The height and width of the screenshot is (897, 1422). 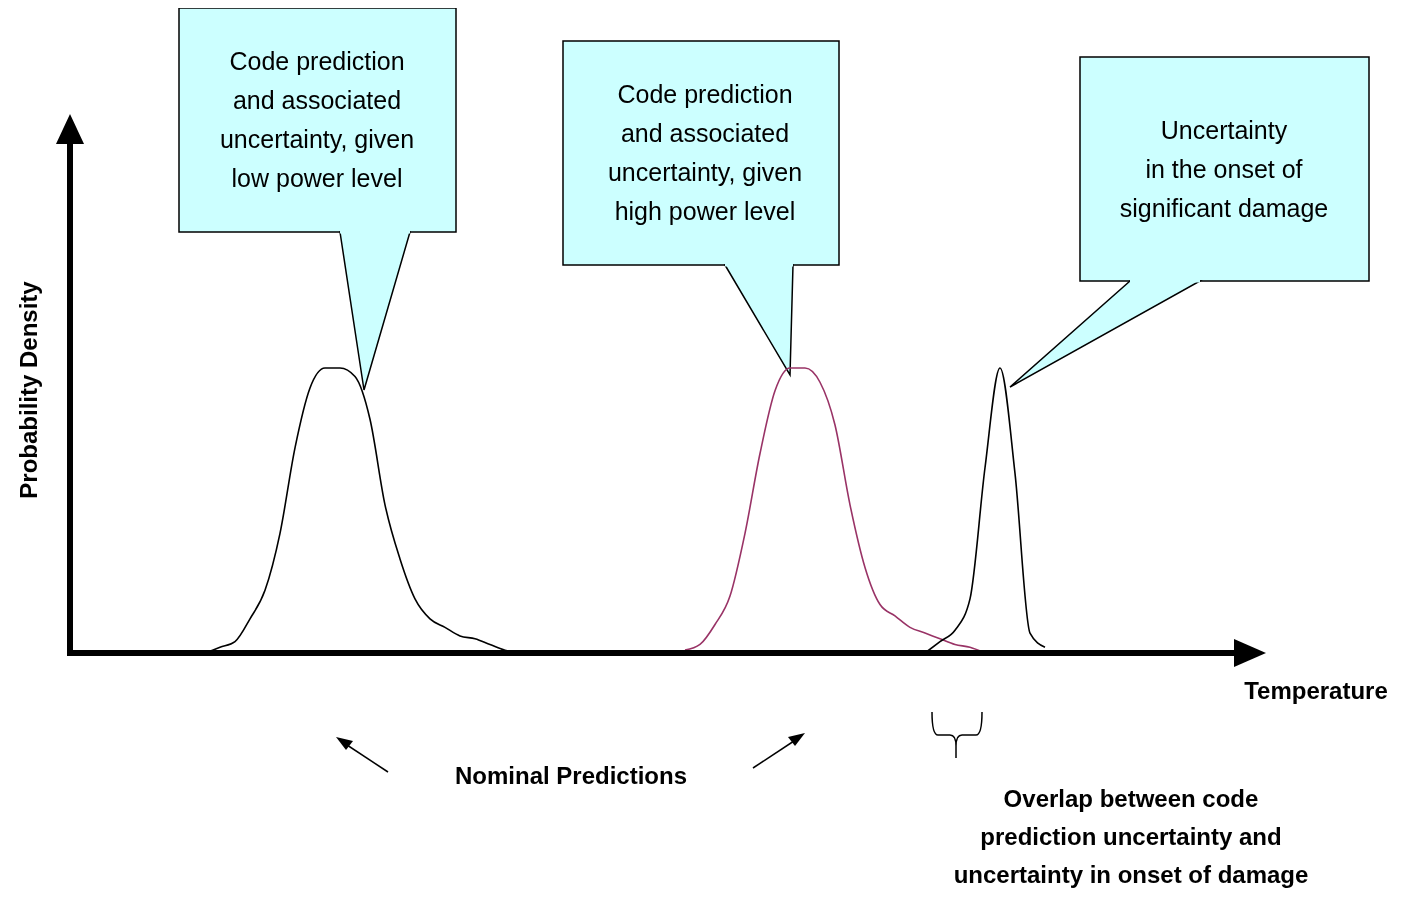 What do you see at coordinates (1224, 169) in the screenshot?
I see `text: Uncertainty in the onset of significant damage` at bounding box center [1224, 169].